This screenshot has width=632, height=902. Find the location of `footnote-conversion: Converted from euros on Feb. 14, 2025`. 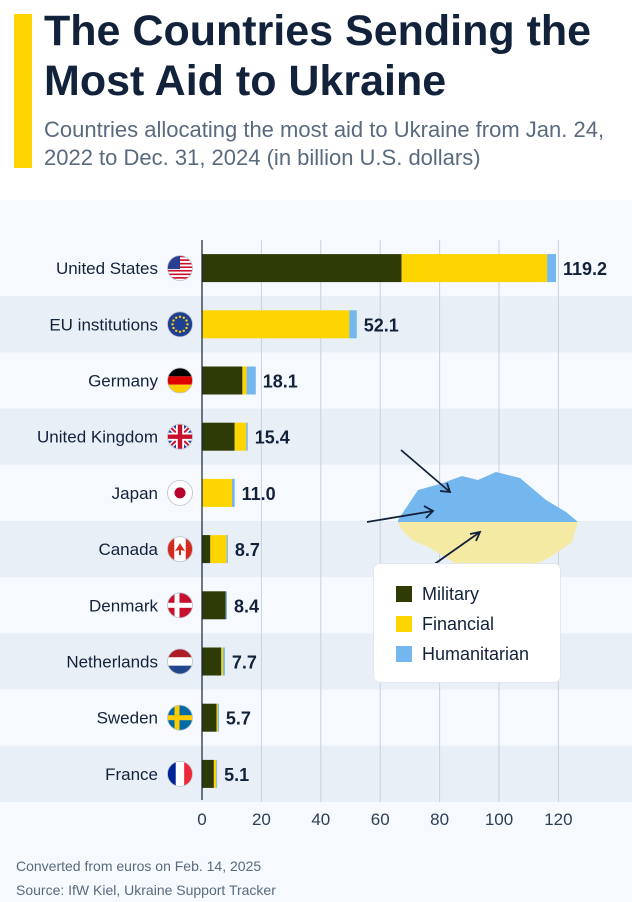

footnote-conversion: Converted from euros on Feb. 14, 2025 is located at coordinates (139, 866).